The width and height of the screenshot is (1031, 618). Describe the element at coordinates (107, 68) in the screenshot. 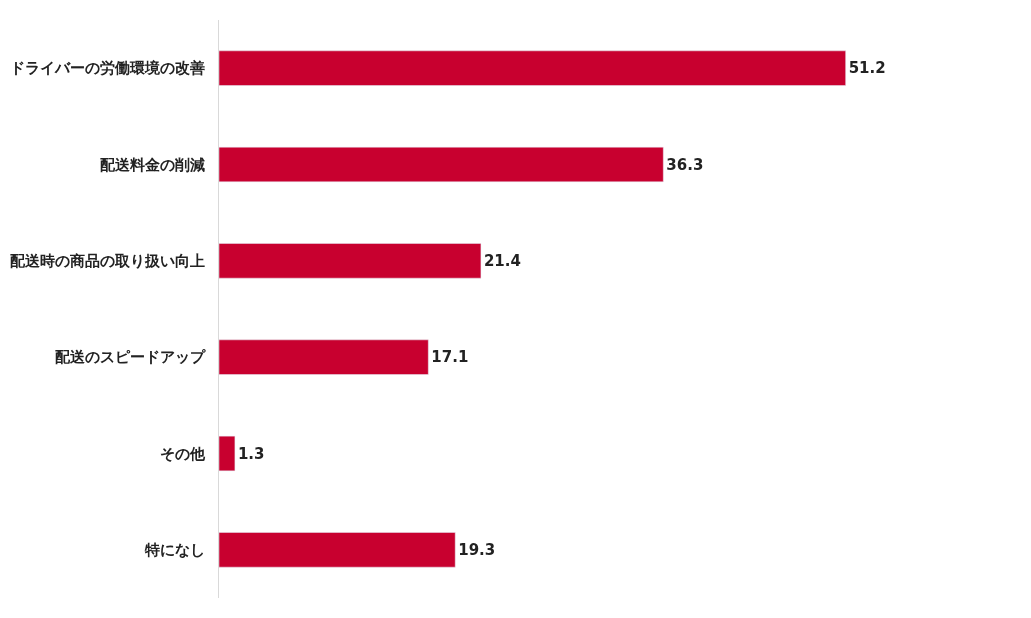

I see `y-tick-label: ドライバーの労働環境の改善` at that location.